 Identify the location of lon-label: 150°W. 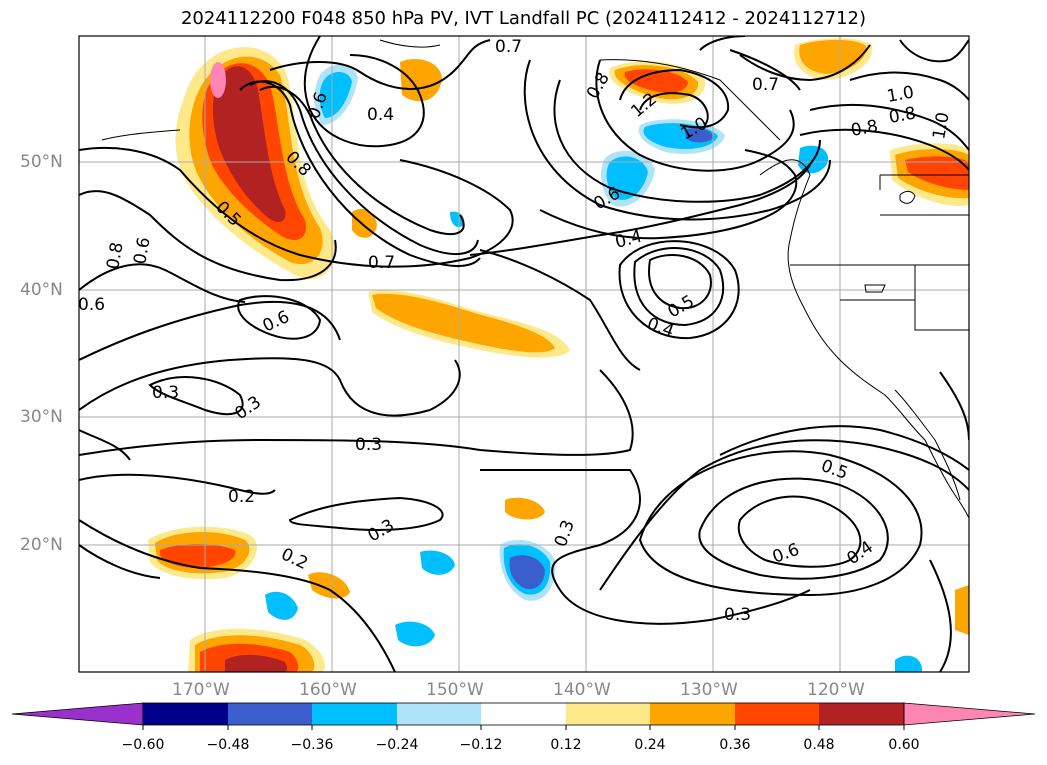
(455, 690).